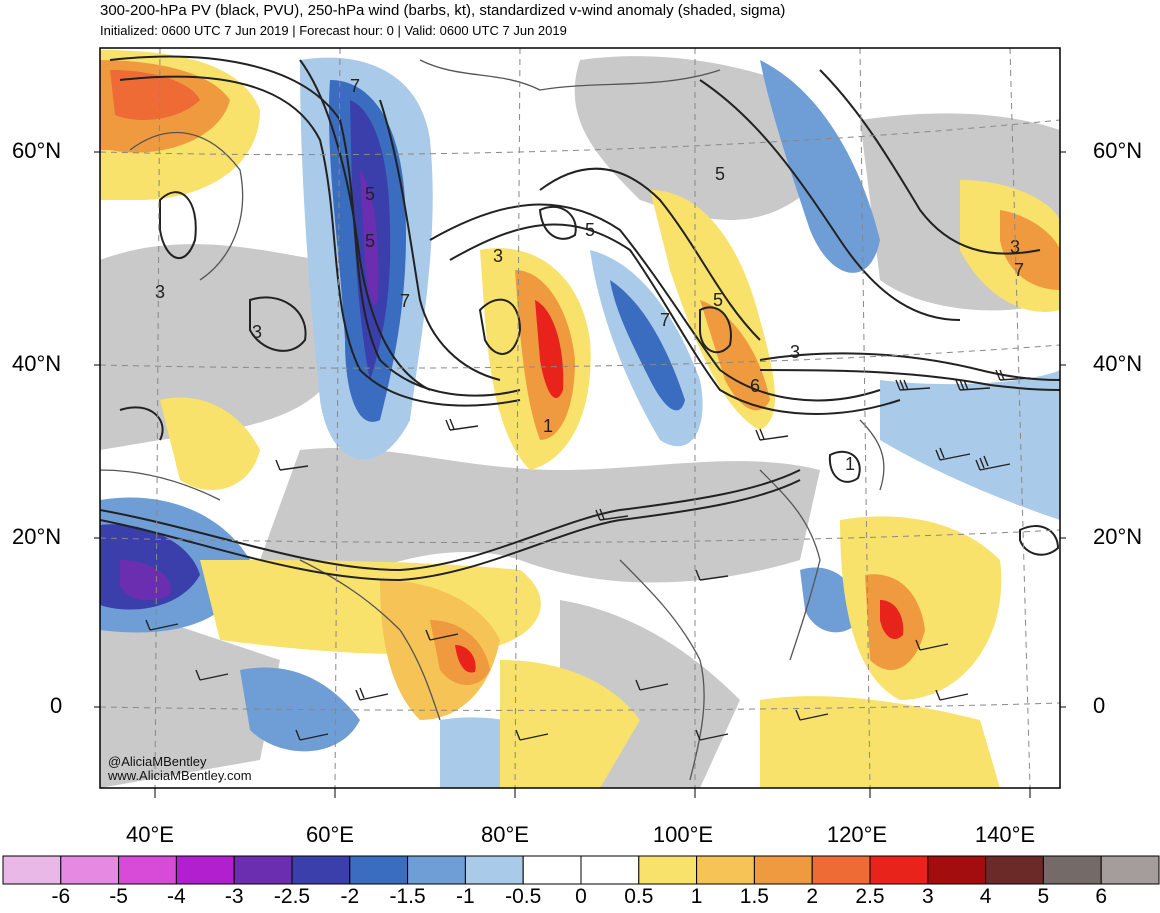  Describe the element at coordinates (56, 705) in the screenshot. I see `lat-label-left: 0` at that location.